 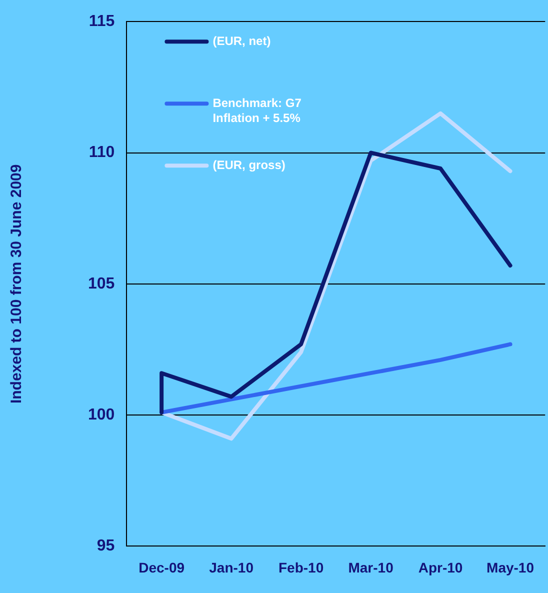 I want to click on x-tick-label: Jan-10, so click(x=231, y=567).